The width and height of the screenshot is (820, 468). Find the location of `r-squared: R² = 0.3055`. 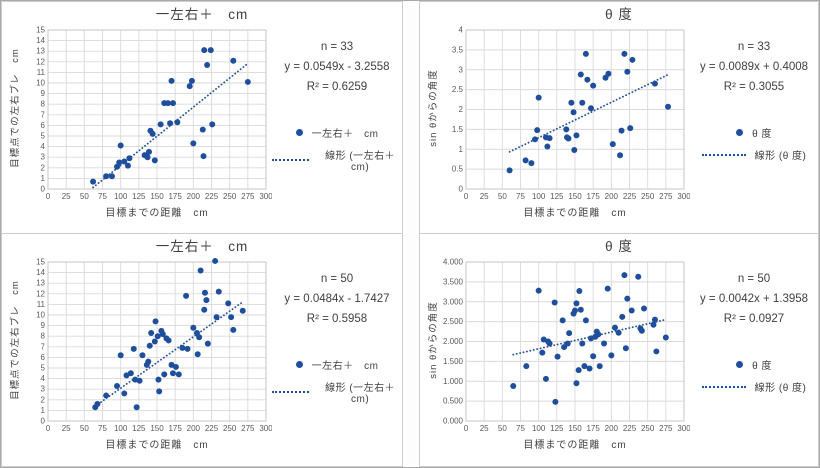

r-squared: R² = 0.3055 is located at coordinates (754, 87).